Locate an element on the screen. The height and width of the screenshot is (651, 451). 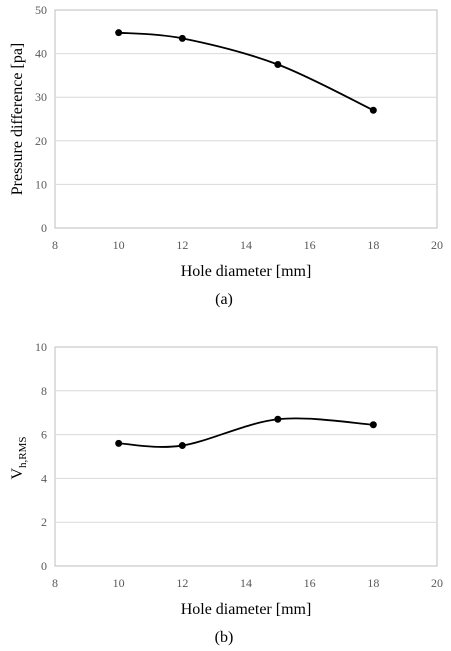
y-tick-label: 8 is located at coordinates (44, 391).